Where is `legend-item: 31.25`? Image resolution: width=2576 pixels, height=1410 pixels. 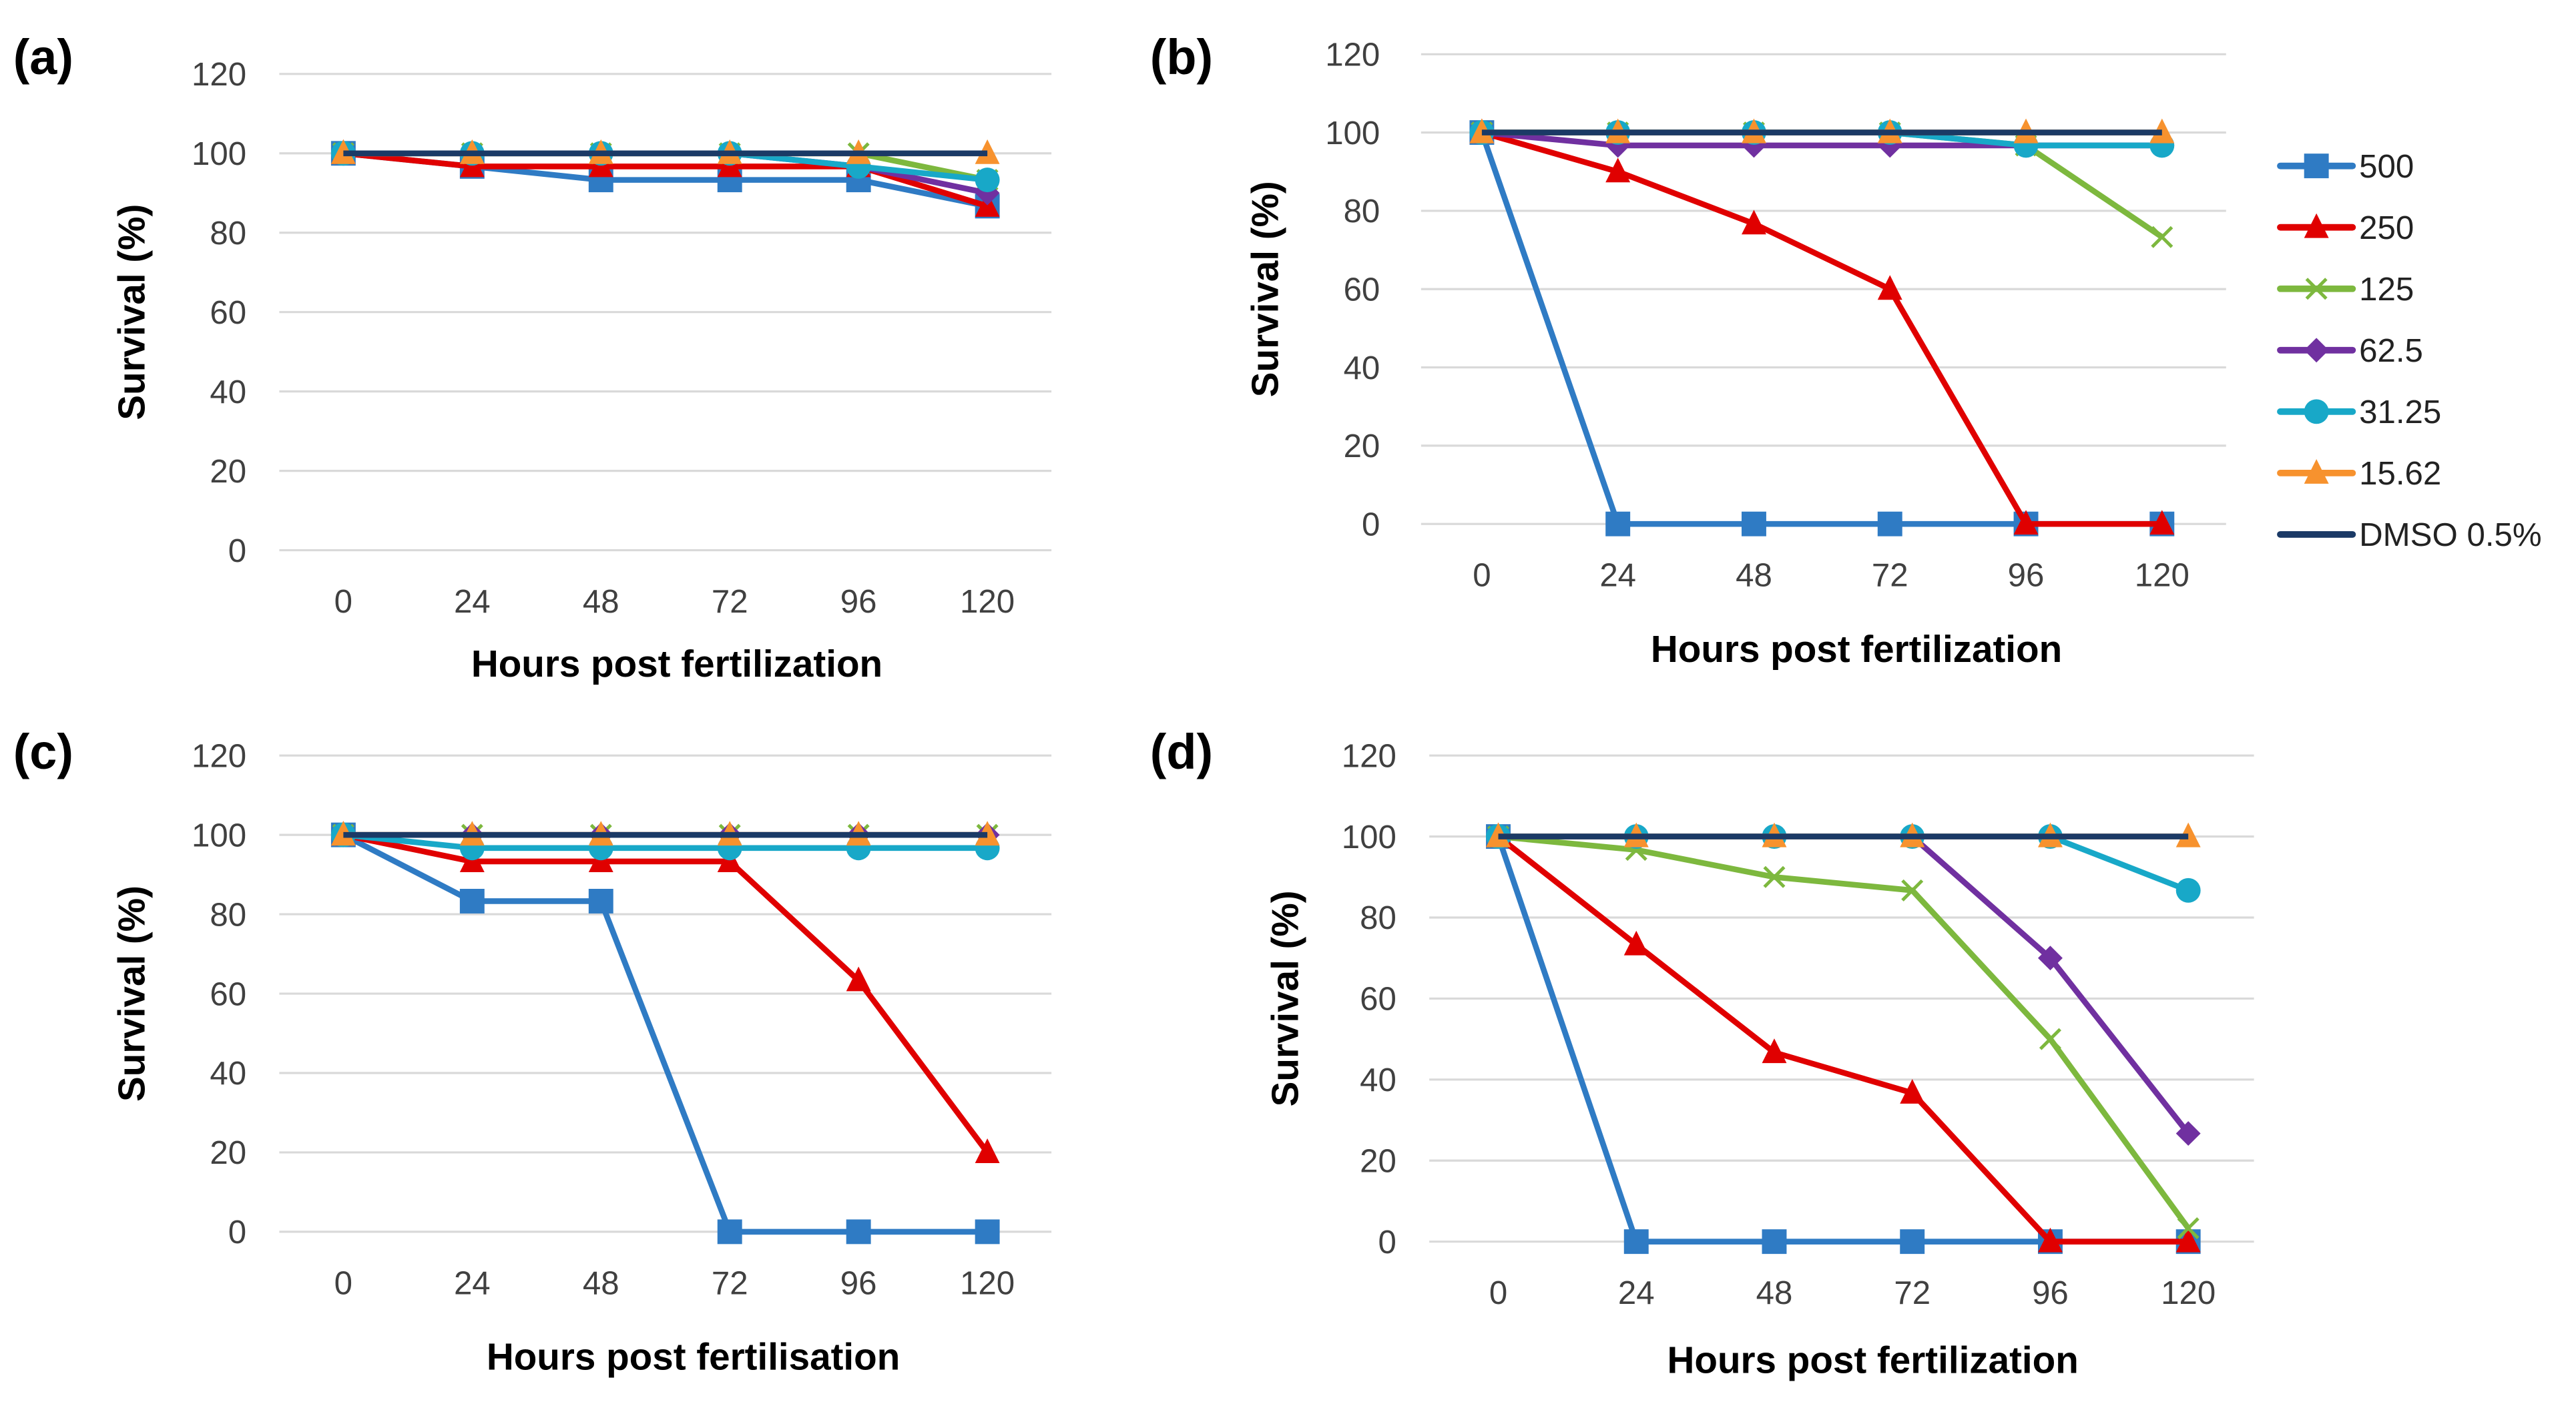
legend-item: 31.25 is located at coordinates (2359, 412).